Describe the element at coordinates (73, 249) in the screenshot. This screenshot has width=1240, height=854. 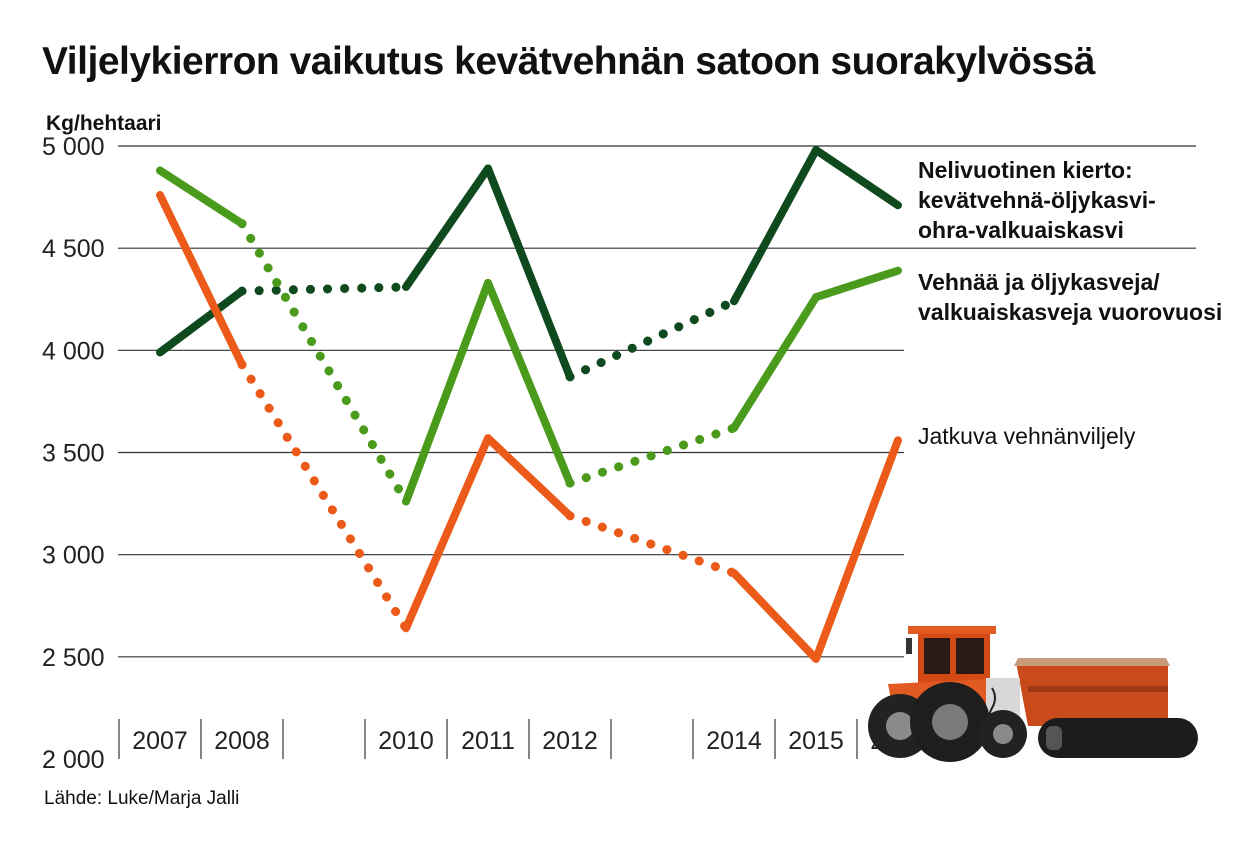
I see `y-tick-label: 4 500` at that location.